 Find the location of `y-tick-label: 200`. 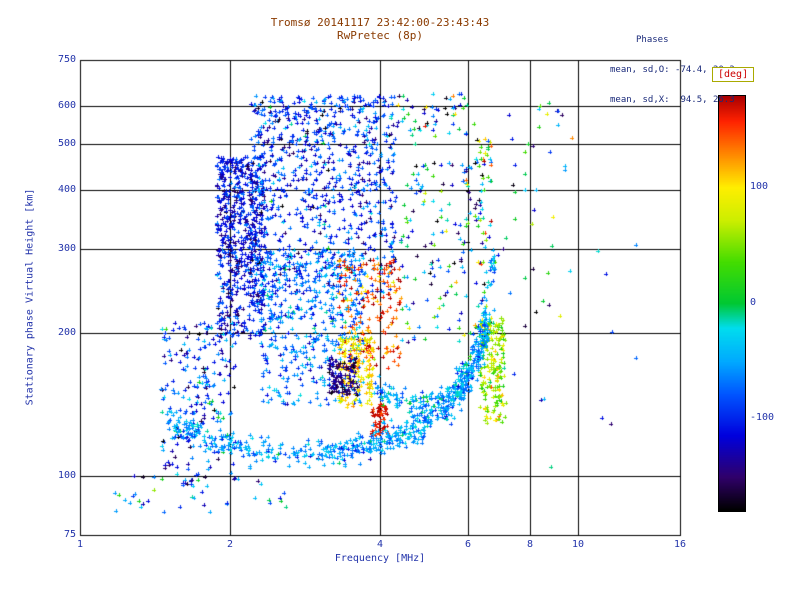

y-tick-label: 200 is located at coordinates (66, 332).